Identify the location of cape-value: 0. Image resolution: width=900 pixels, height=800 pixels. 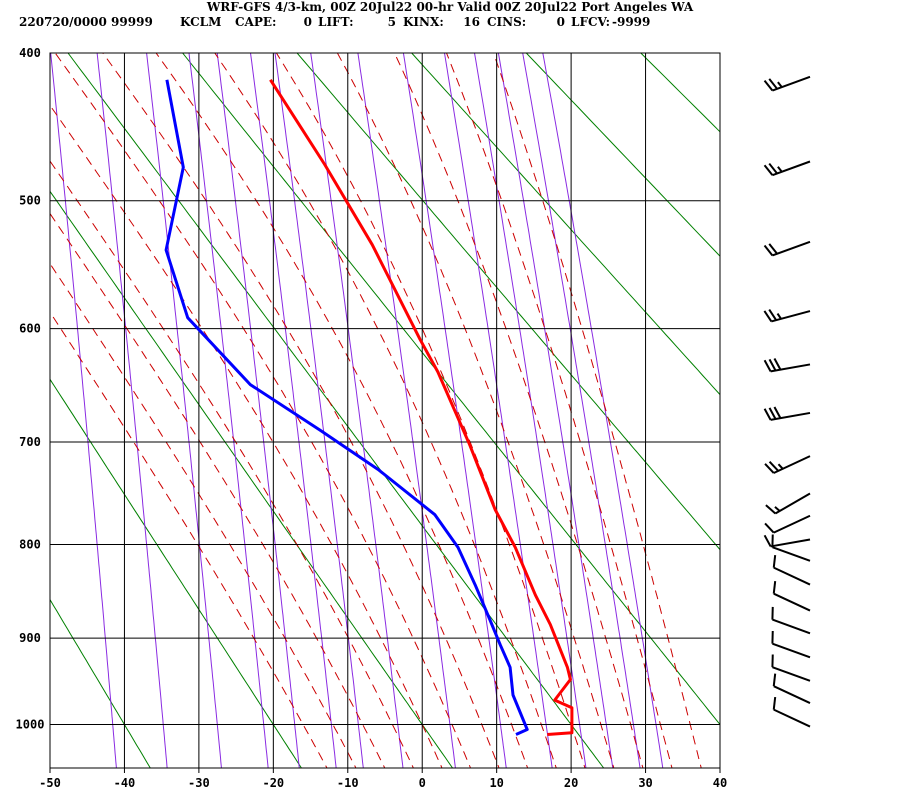
(308, 22).